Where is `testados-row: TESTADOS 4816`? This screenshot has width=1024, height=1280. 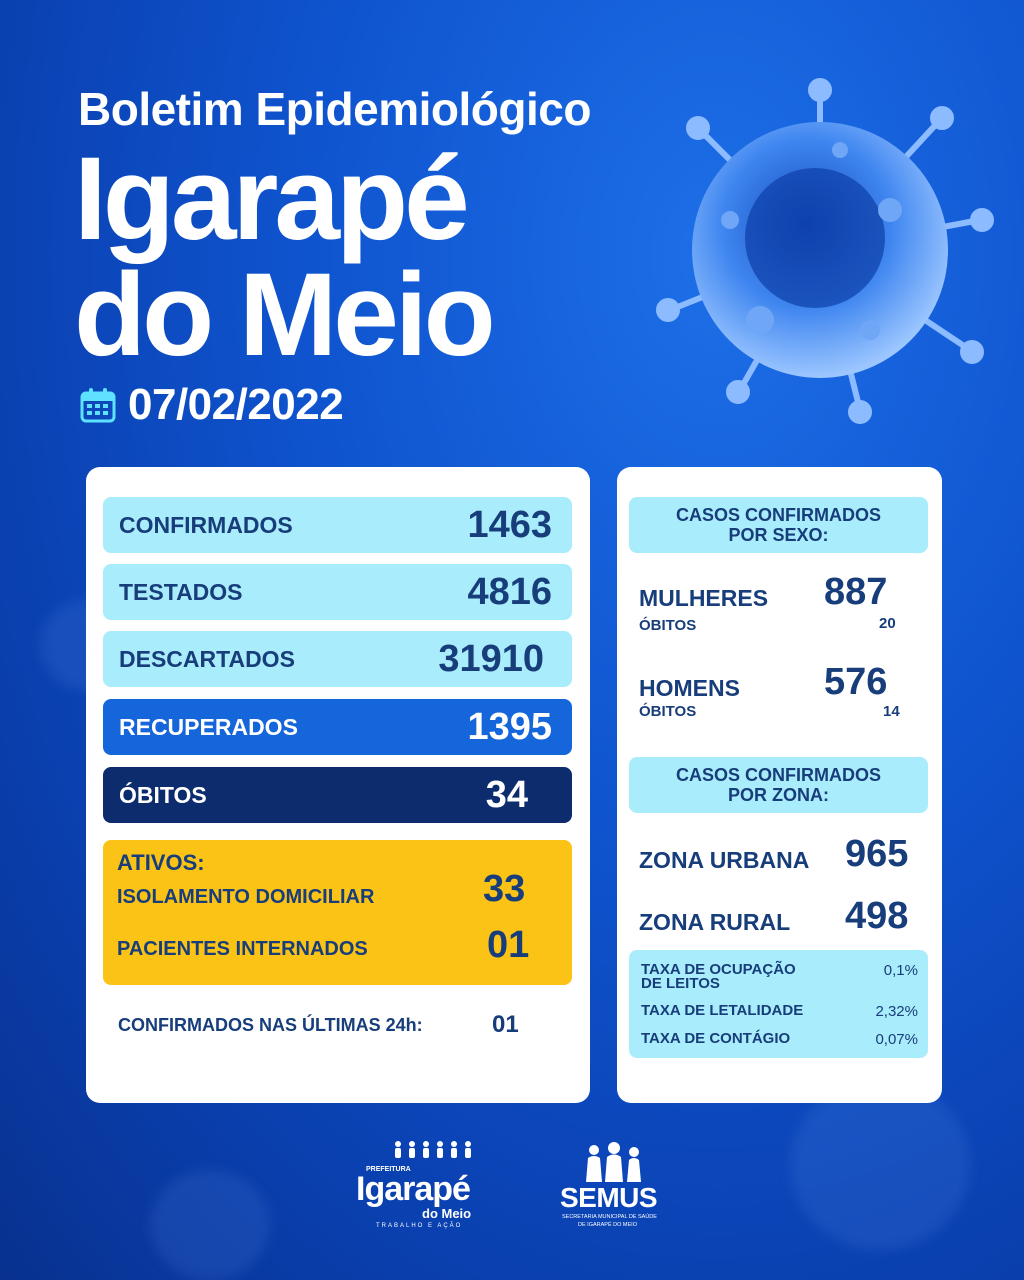
testados-row: TESTADOS 4816 is located at coordinates (337, 592).